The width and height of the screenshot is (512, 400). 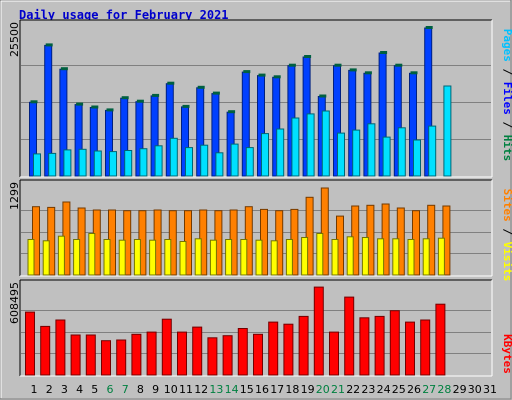 What do you see at coordinates (475, 389) in the screenshot?
I see `x-tick-day-30: 30` at bounding box center [475, 389].